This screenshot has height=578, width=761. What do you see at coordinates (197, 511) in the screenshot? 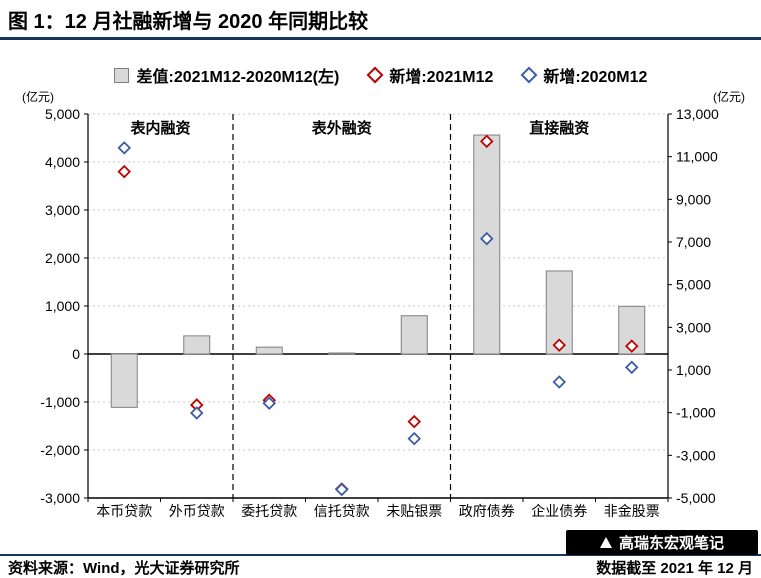
I see `category-label: 外币贷款` at bounding box center [197, 511].